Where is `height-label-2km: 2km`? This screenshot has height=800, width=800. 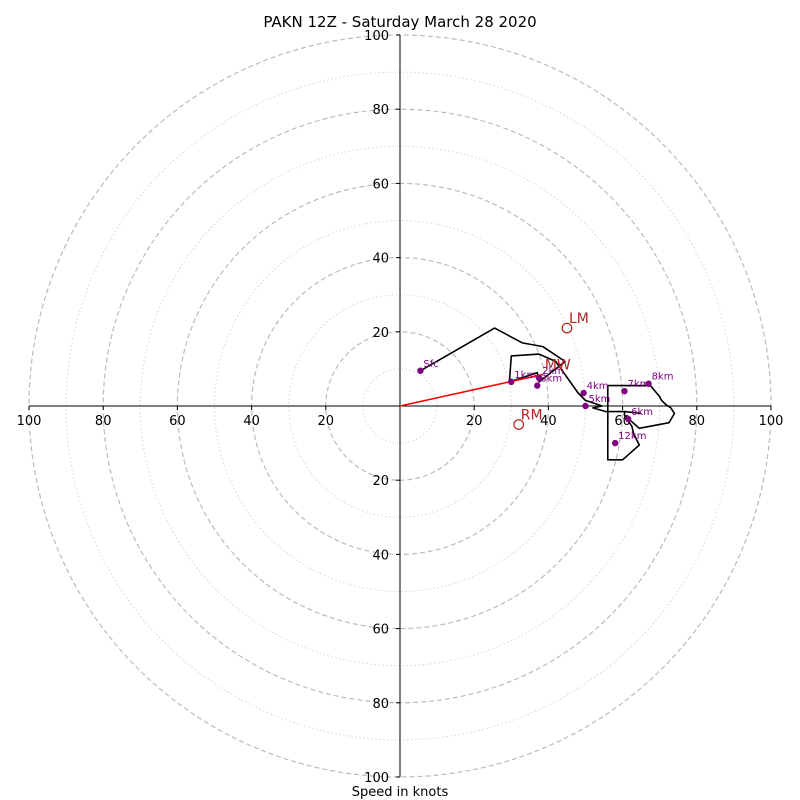
height-label-2km: 2km is located at coordinates (553, 371).